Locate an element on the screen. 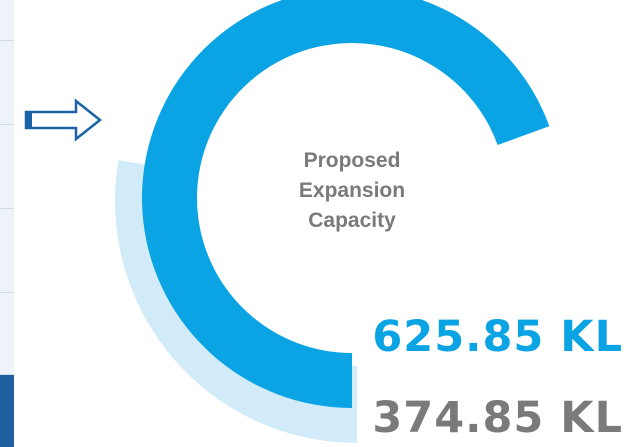 The height and width of the screenshot is (447, 643). sidebar-tab-active is located at coordinates (7, 411).